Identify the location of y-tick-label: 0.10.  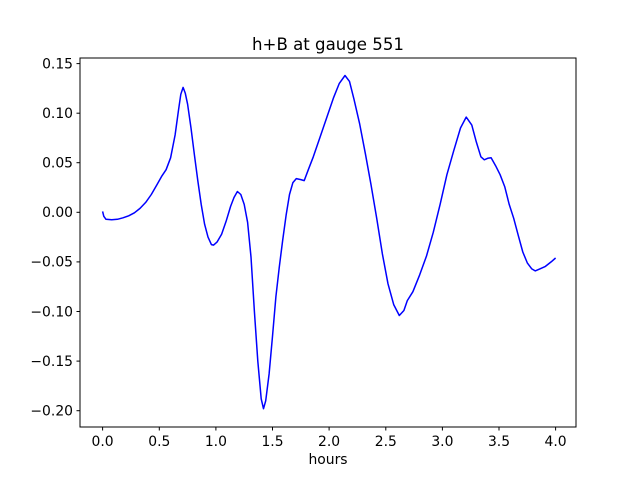
(57, 114).